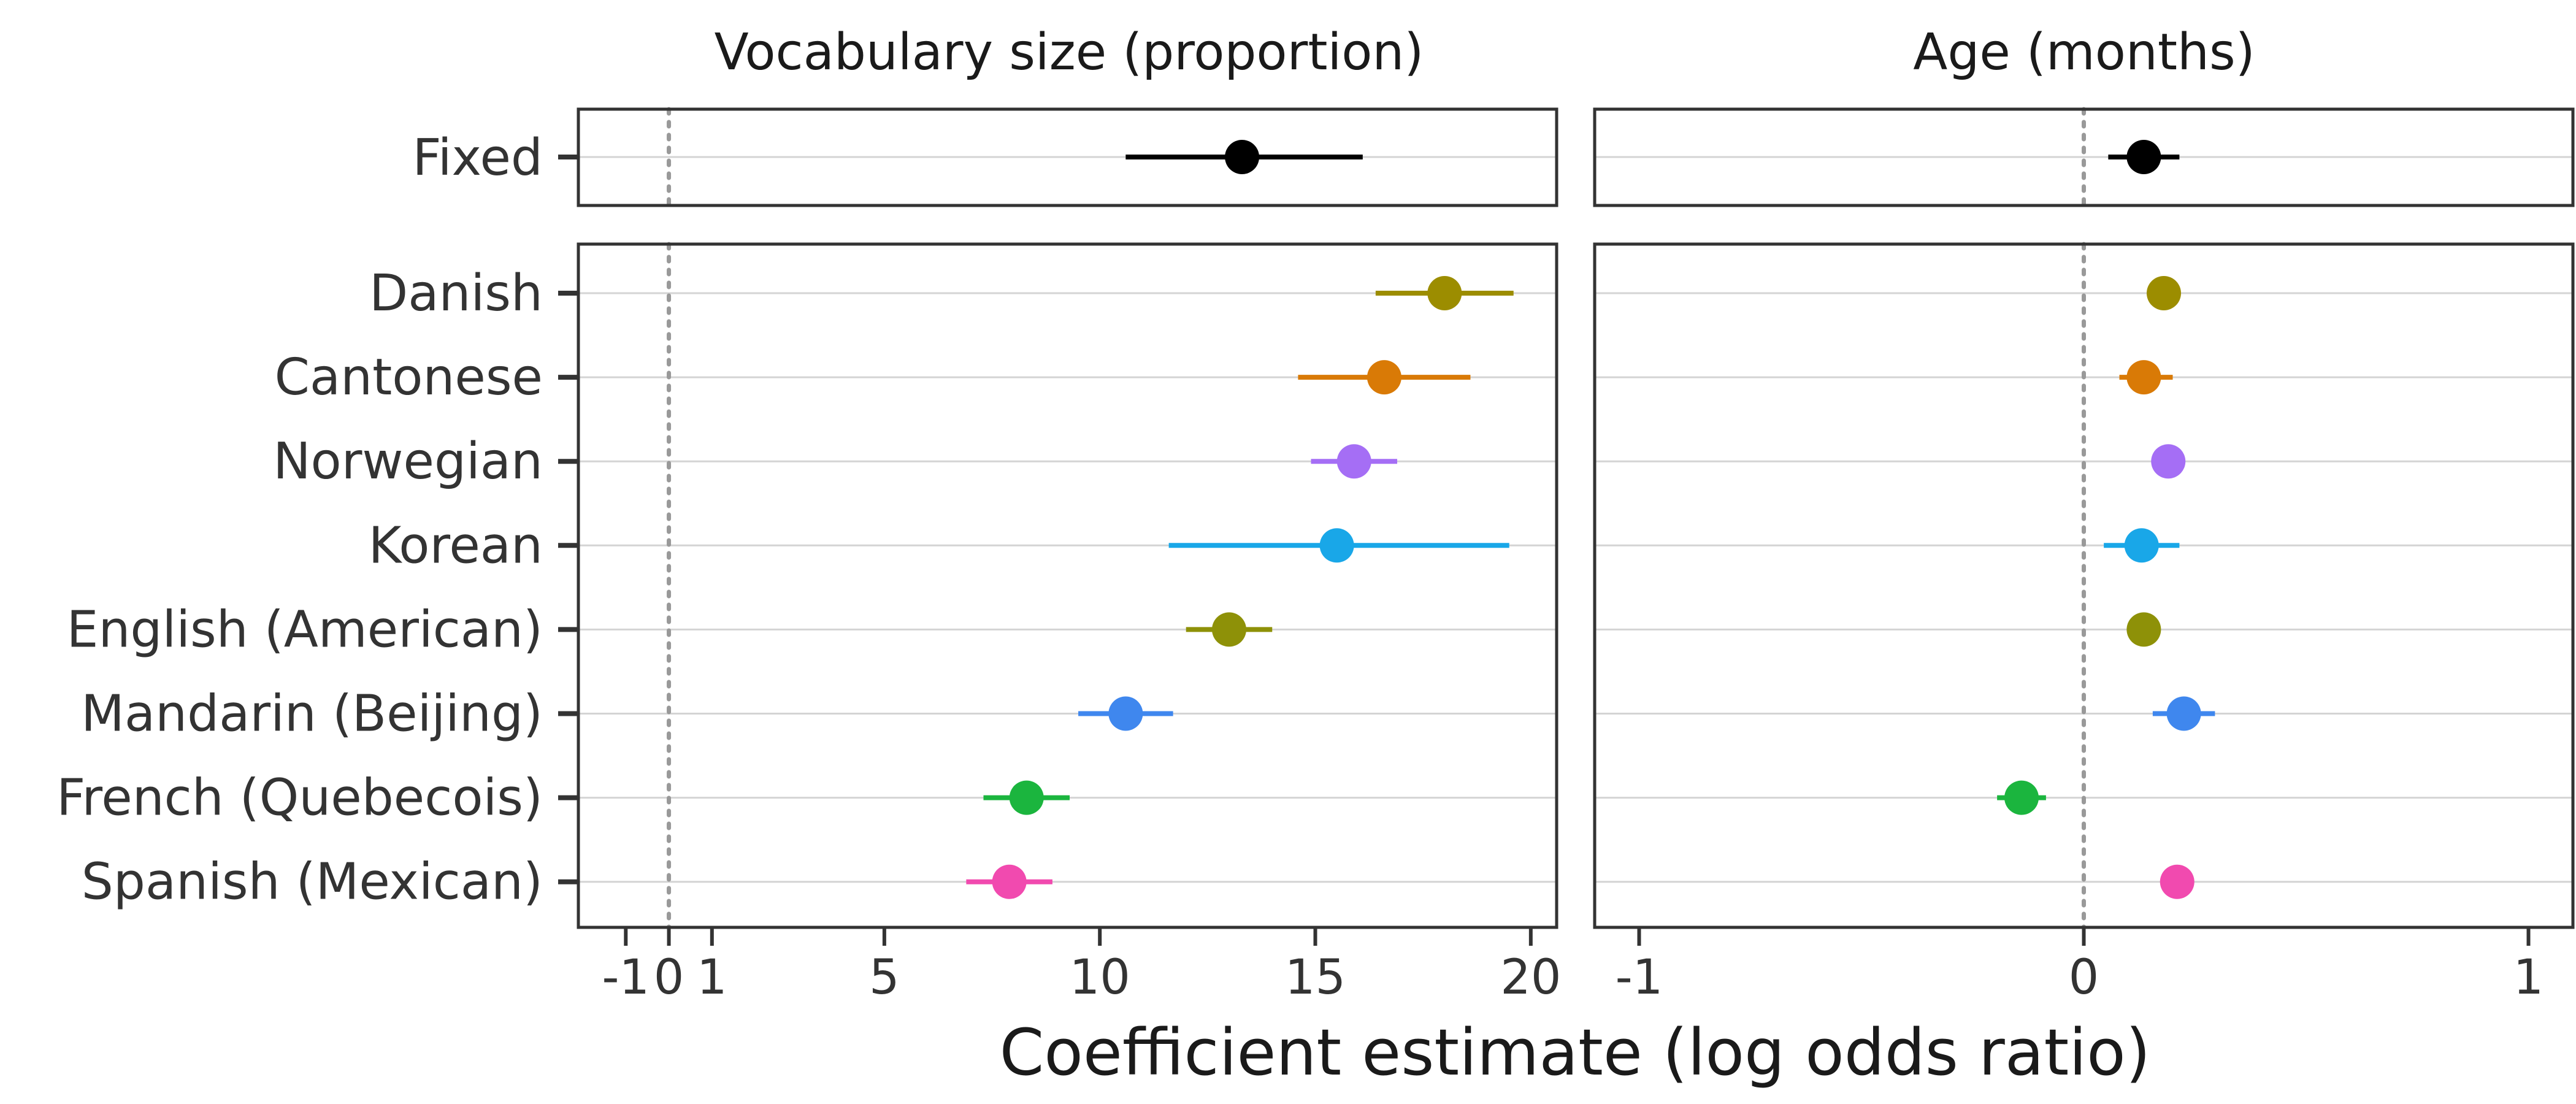 The image size is (2576, 1104). Describe the element at coordinates (456, 545) in the screenshot. I see `row-label-korean: Korean` at that location.